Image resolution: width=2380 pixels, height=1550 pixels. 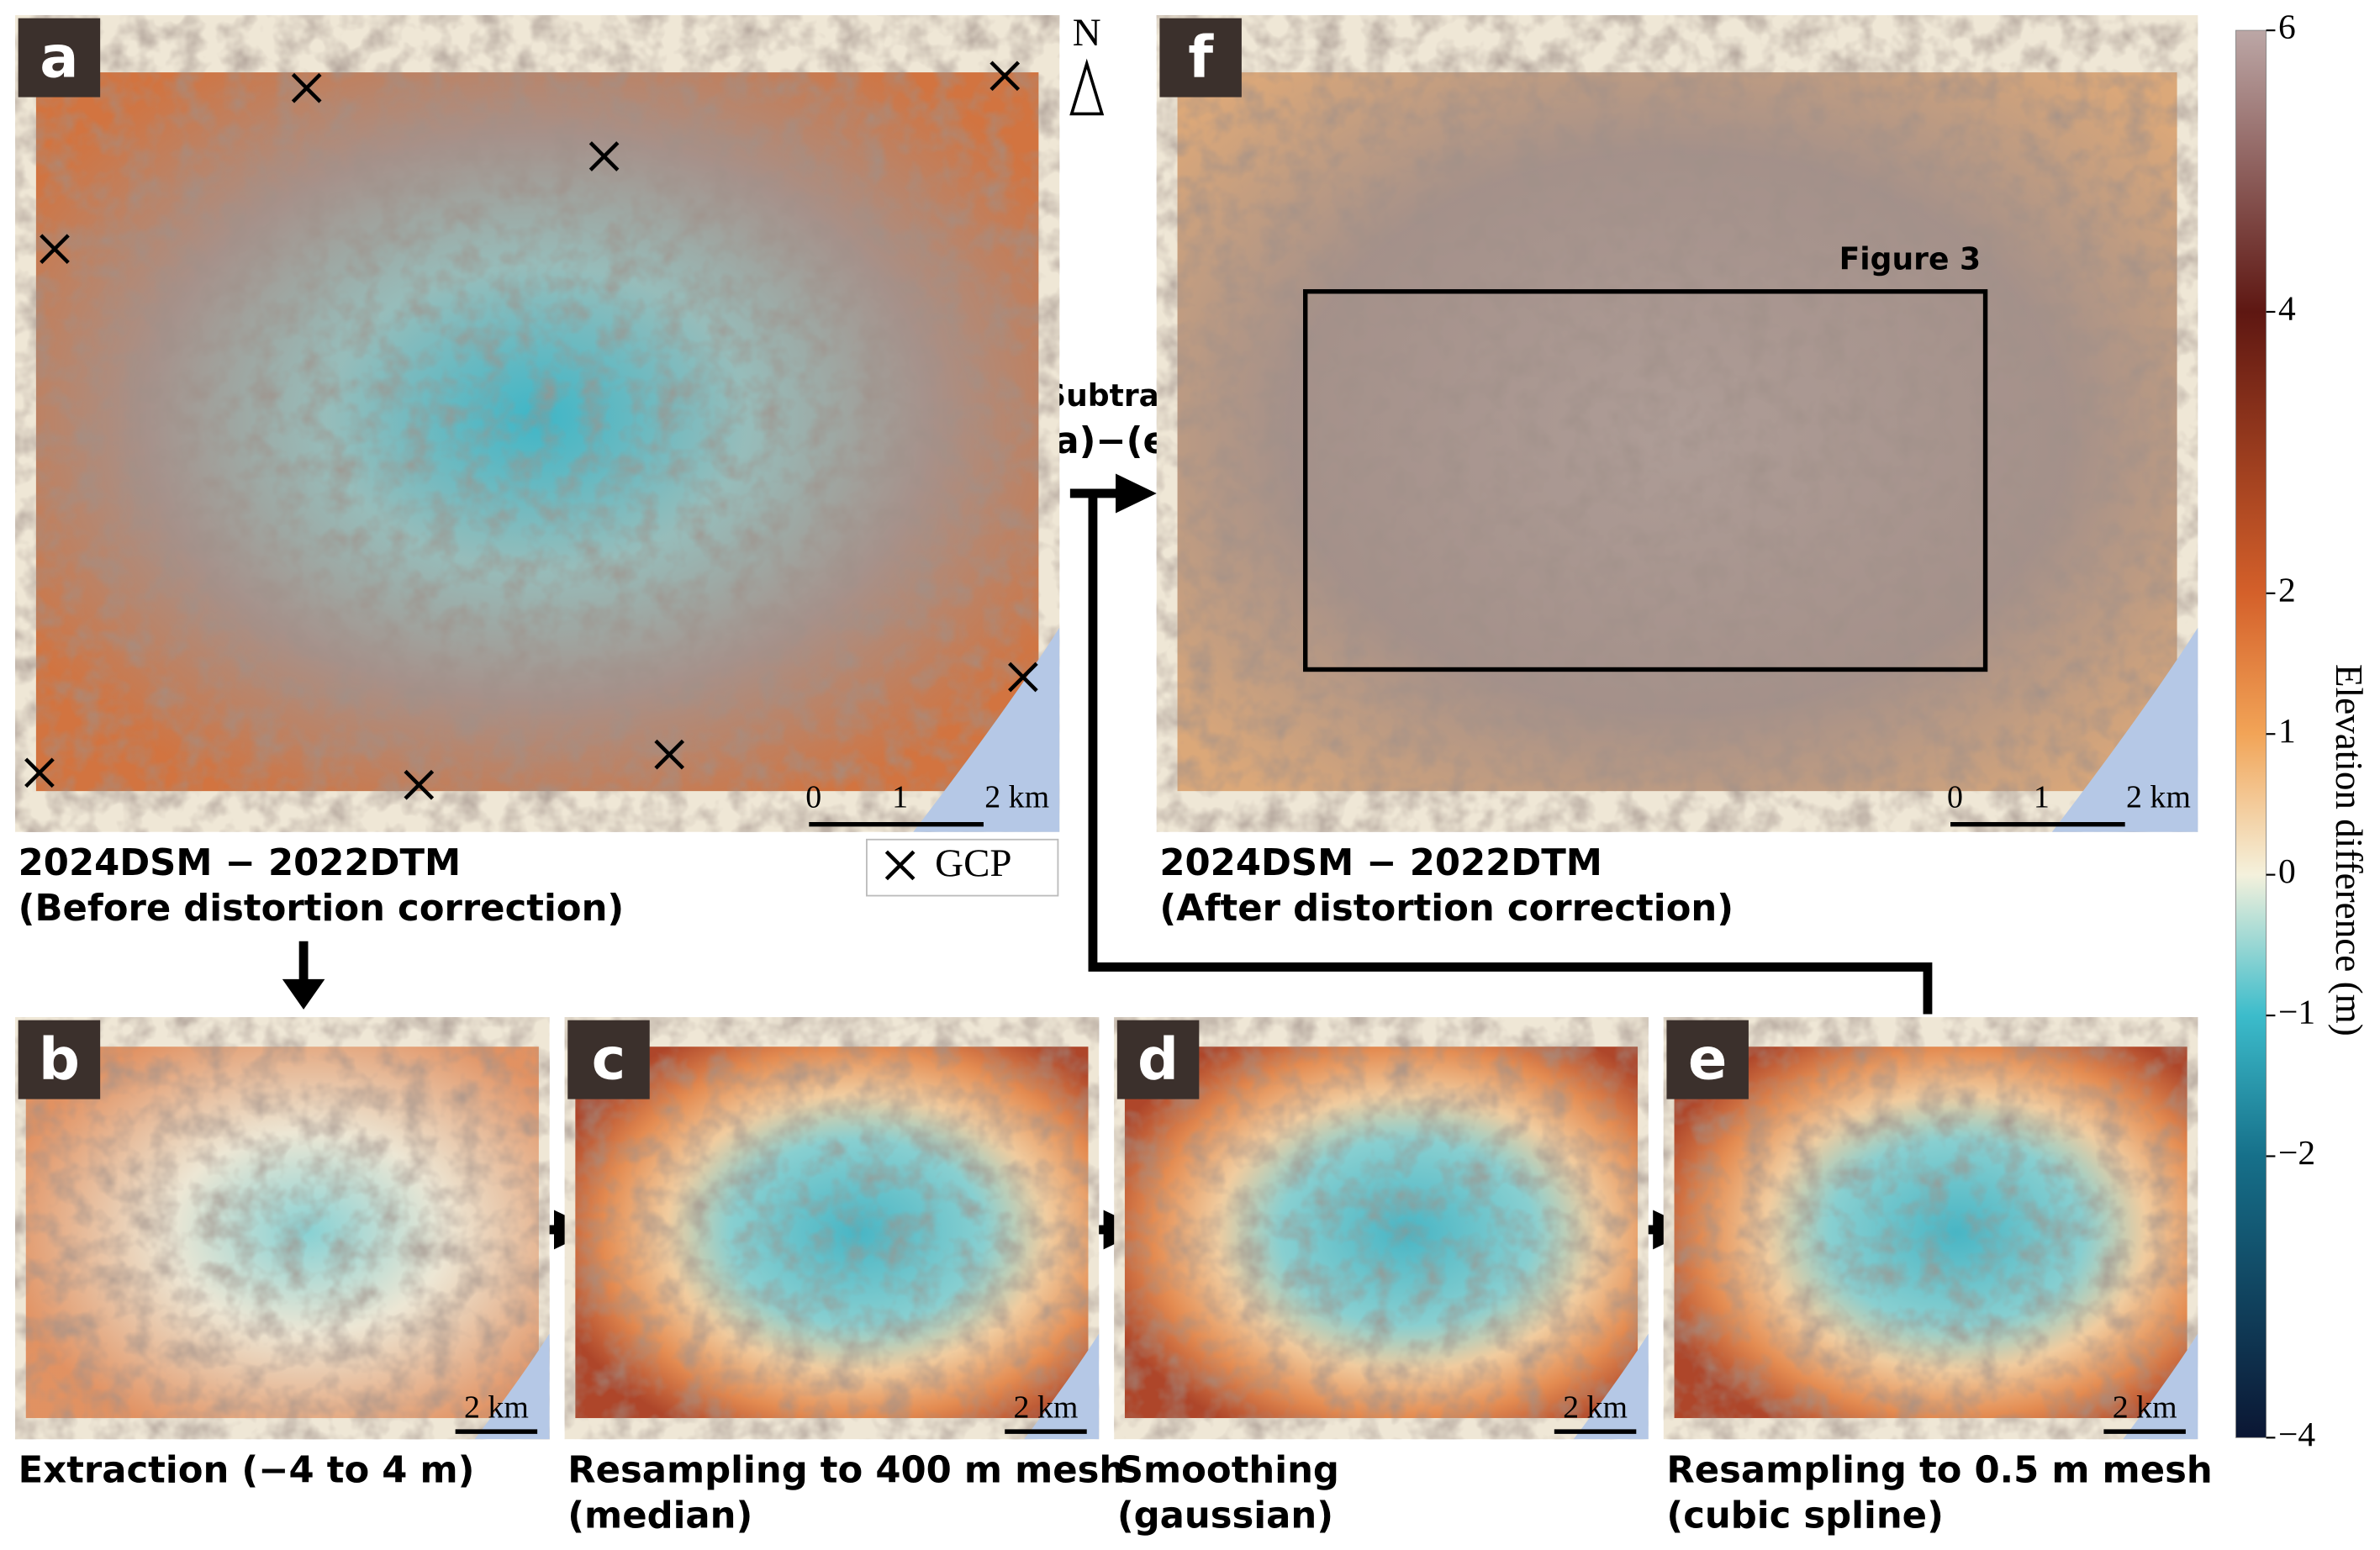 What do you see at coordinates (2287, 730) in the screenshot?
I see `colorbar-tick-label: 1` at bounding box center [2287, 730].